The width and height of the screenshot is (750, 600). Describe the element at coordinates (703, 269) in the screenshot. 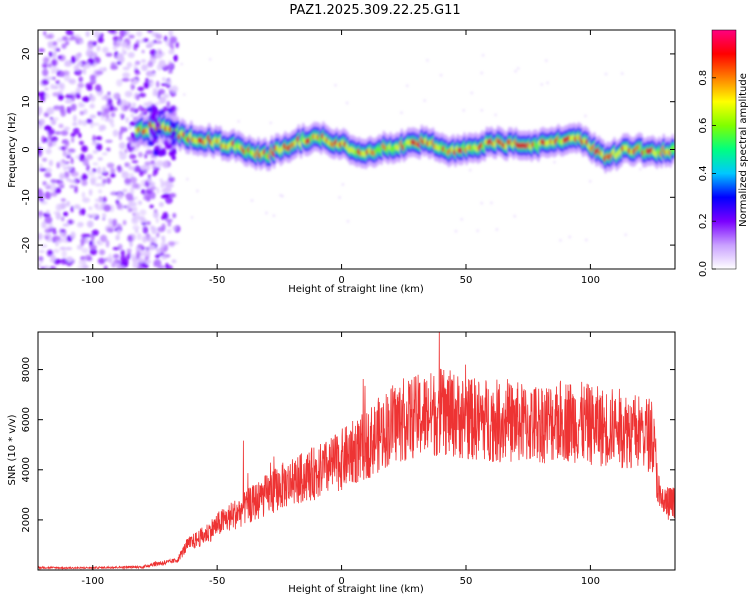

I see `colorbar-tick-label: 0.0` at that location.